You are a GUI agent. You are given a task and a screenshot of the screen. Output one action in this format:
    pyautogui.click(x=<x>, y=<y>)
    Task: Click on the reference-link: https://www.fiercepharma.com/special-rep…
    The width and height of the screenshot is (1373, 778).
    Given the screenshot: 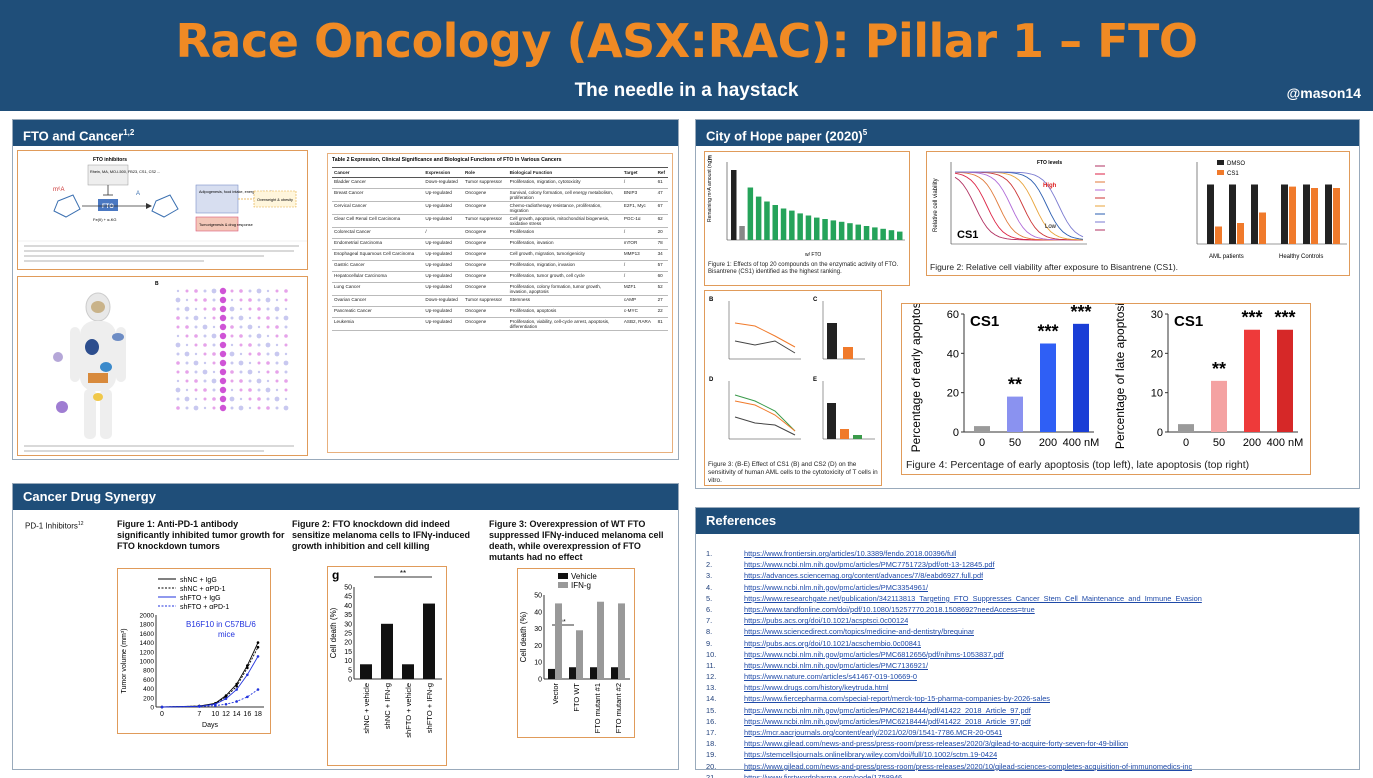 What is the action you would take?
    pyautogui.click(x=897, y=699)
    